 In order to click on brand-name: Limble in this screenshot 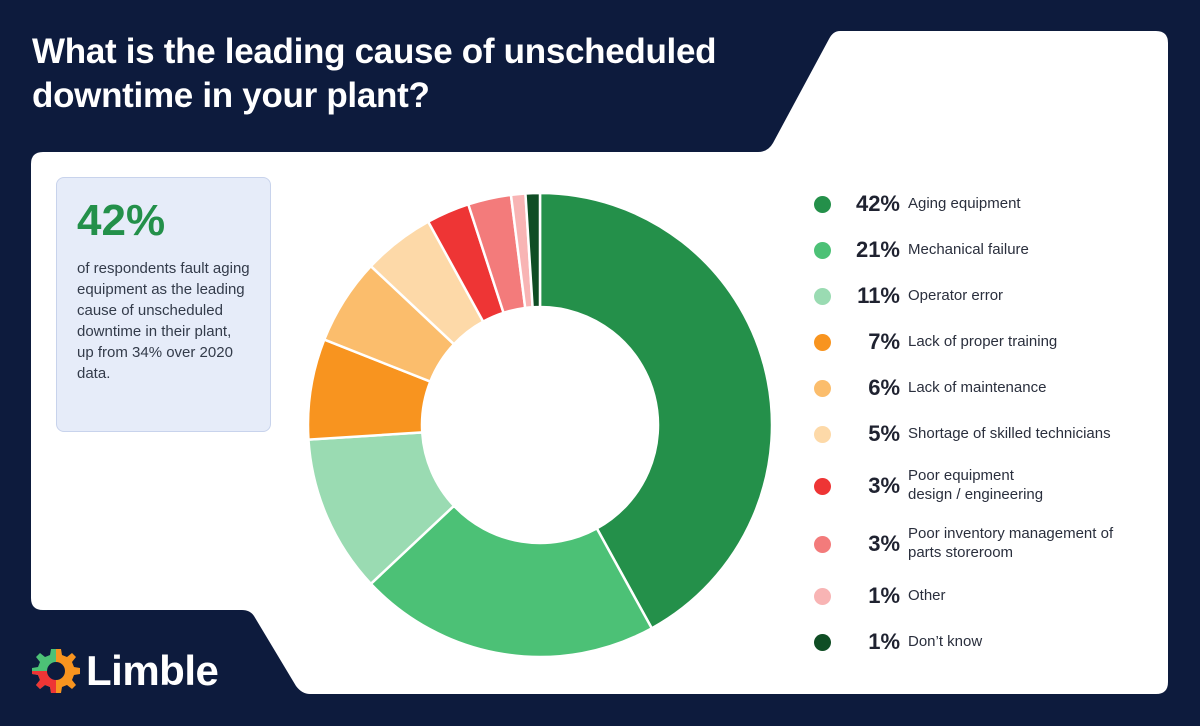, I will do `click(152, 670)`.